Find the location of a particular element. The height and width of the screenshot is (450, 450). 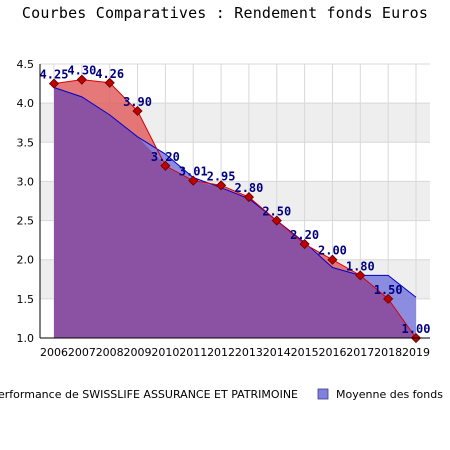

x-tick-label: 2010 is located at coordinates (165, 352).